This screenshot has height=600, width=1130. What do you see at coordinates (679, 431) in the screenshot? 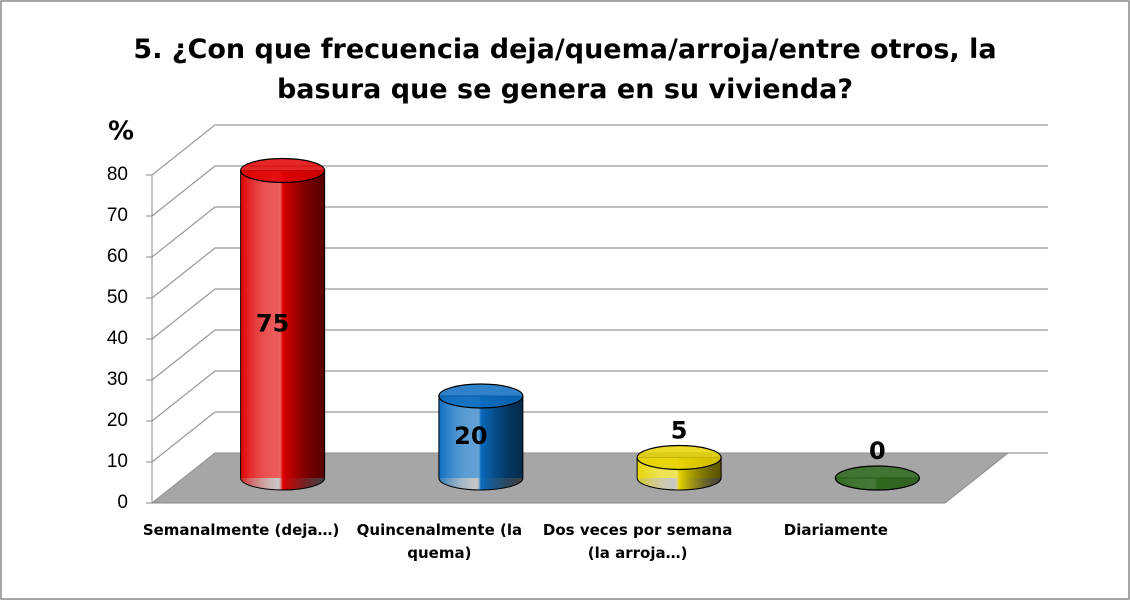
I see `value-label: 5` at bounding box center [679, 431].